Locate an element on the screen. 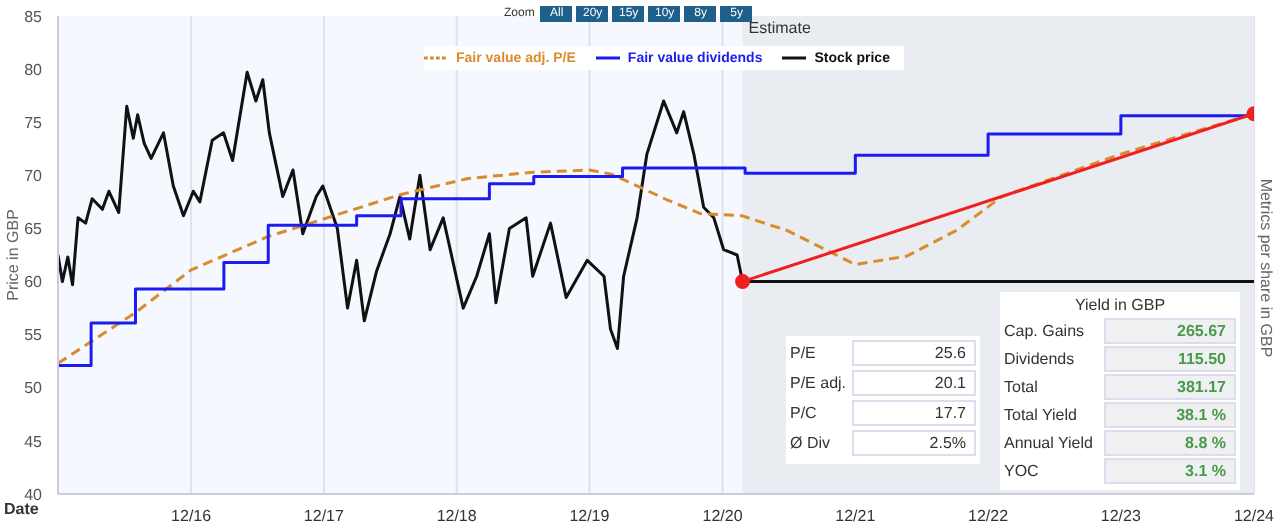 This screenshot has height=522, width=1280. y-tick-label: 65 is located at coordinates (34, 229).